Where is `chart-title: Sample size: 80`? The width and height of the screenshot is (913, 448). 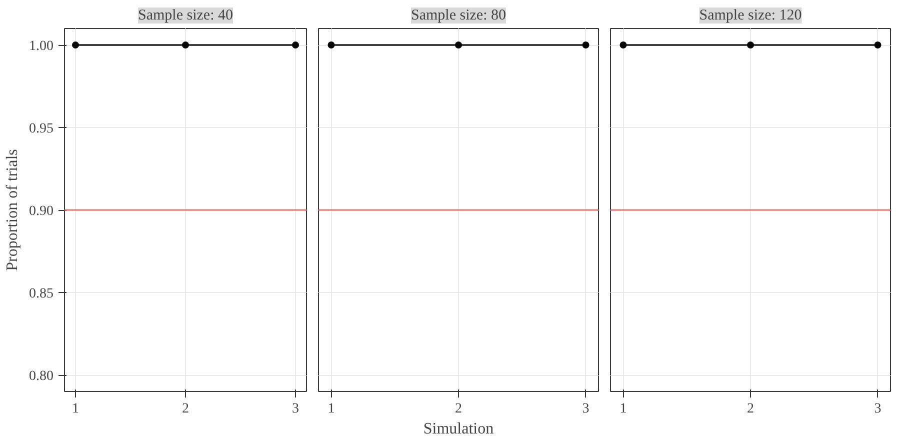
chart-title: Sample size: 80 is located at coordinates (458, 16).